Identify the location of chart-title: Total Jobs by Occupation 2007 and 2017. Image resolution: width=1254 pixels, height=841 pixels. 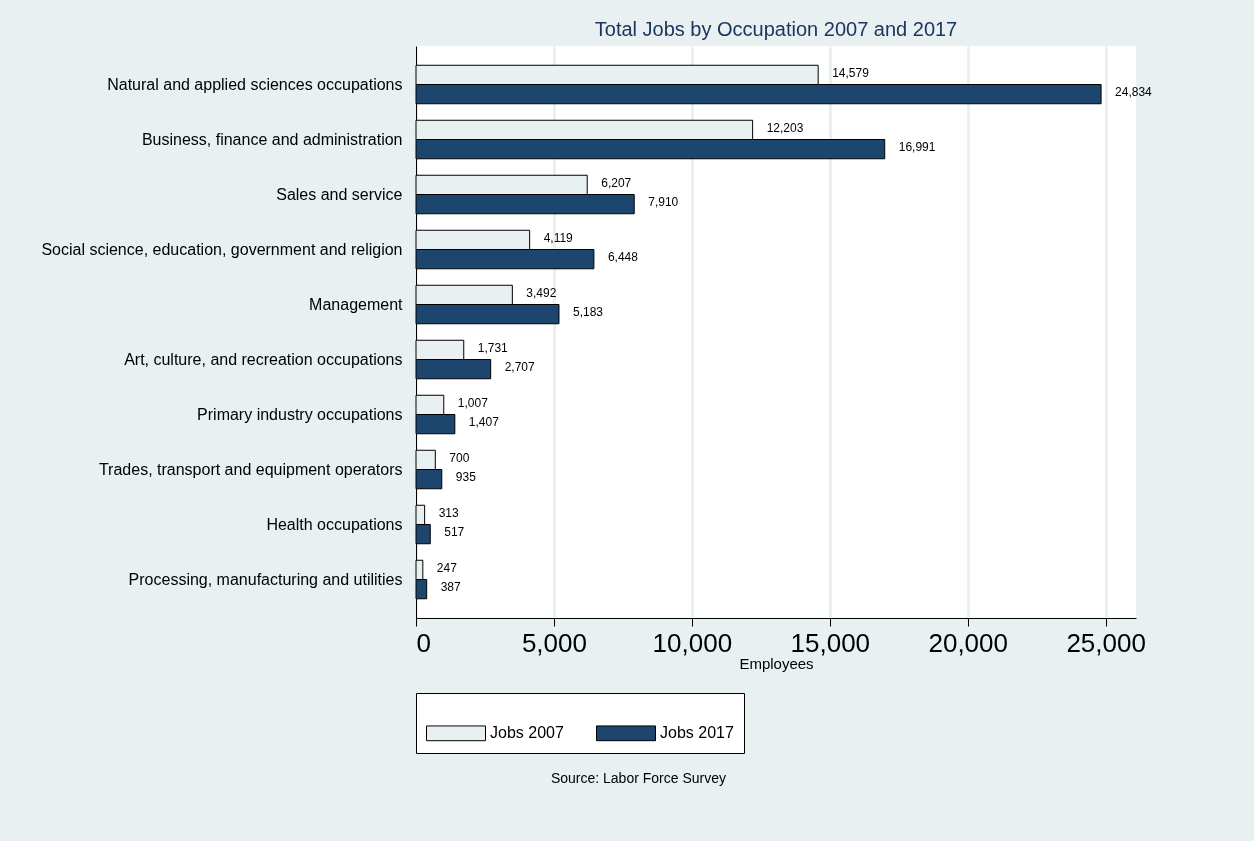
(776, 29).